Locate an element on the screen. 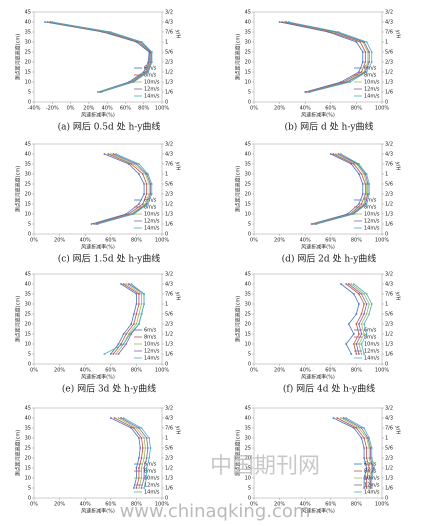  x-tick-label: 20% is located at coordinates (279, 109).